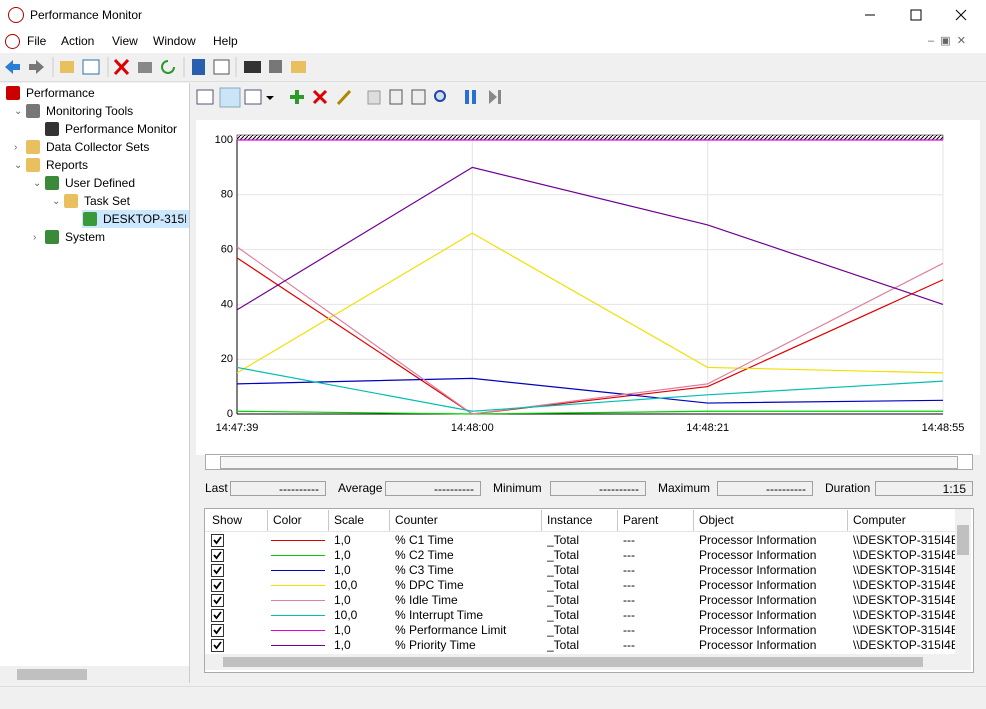 This screenshot has height=709, width=986. I want to click on counter-name: % C1 Time, so click(424, 540).